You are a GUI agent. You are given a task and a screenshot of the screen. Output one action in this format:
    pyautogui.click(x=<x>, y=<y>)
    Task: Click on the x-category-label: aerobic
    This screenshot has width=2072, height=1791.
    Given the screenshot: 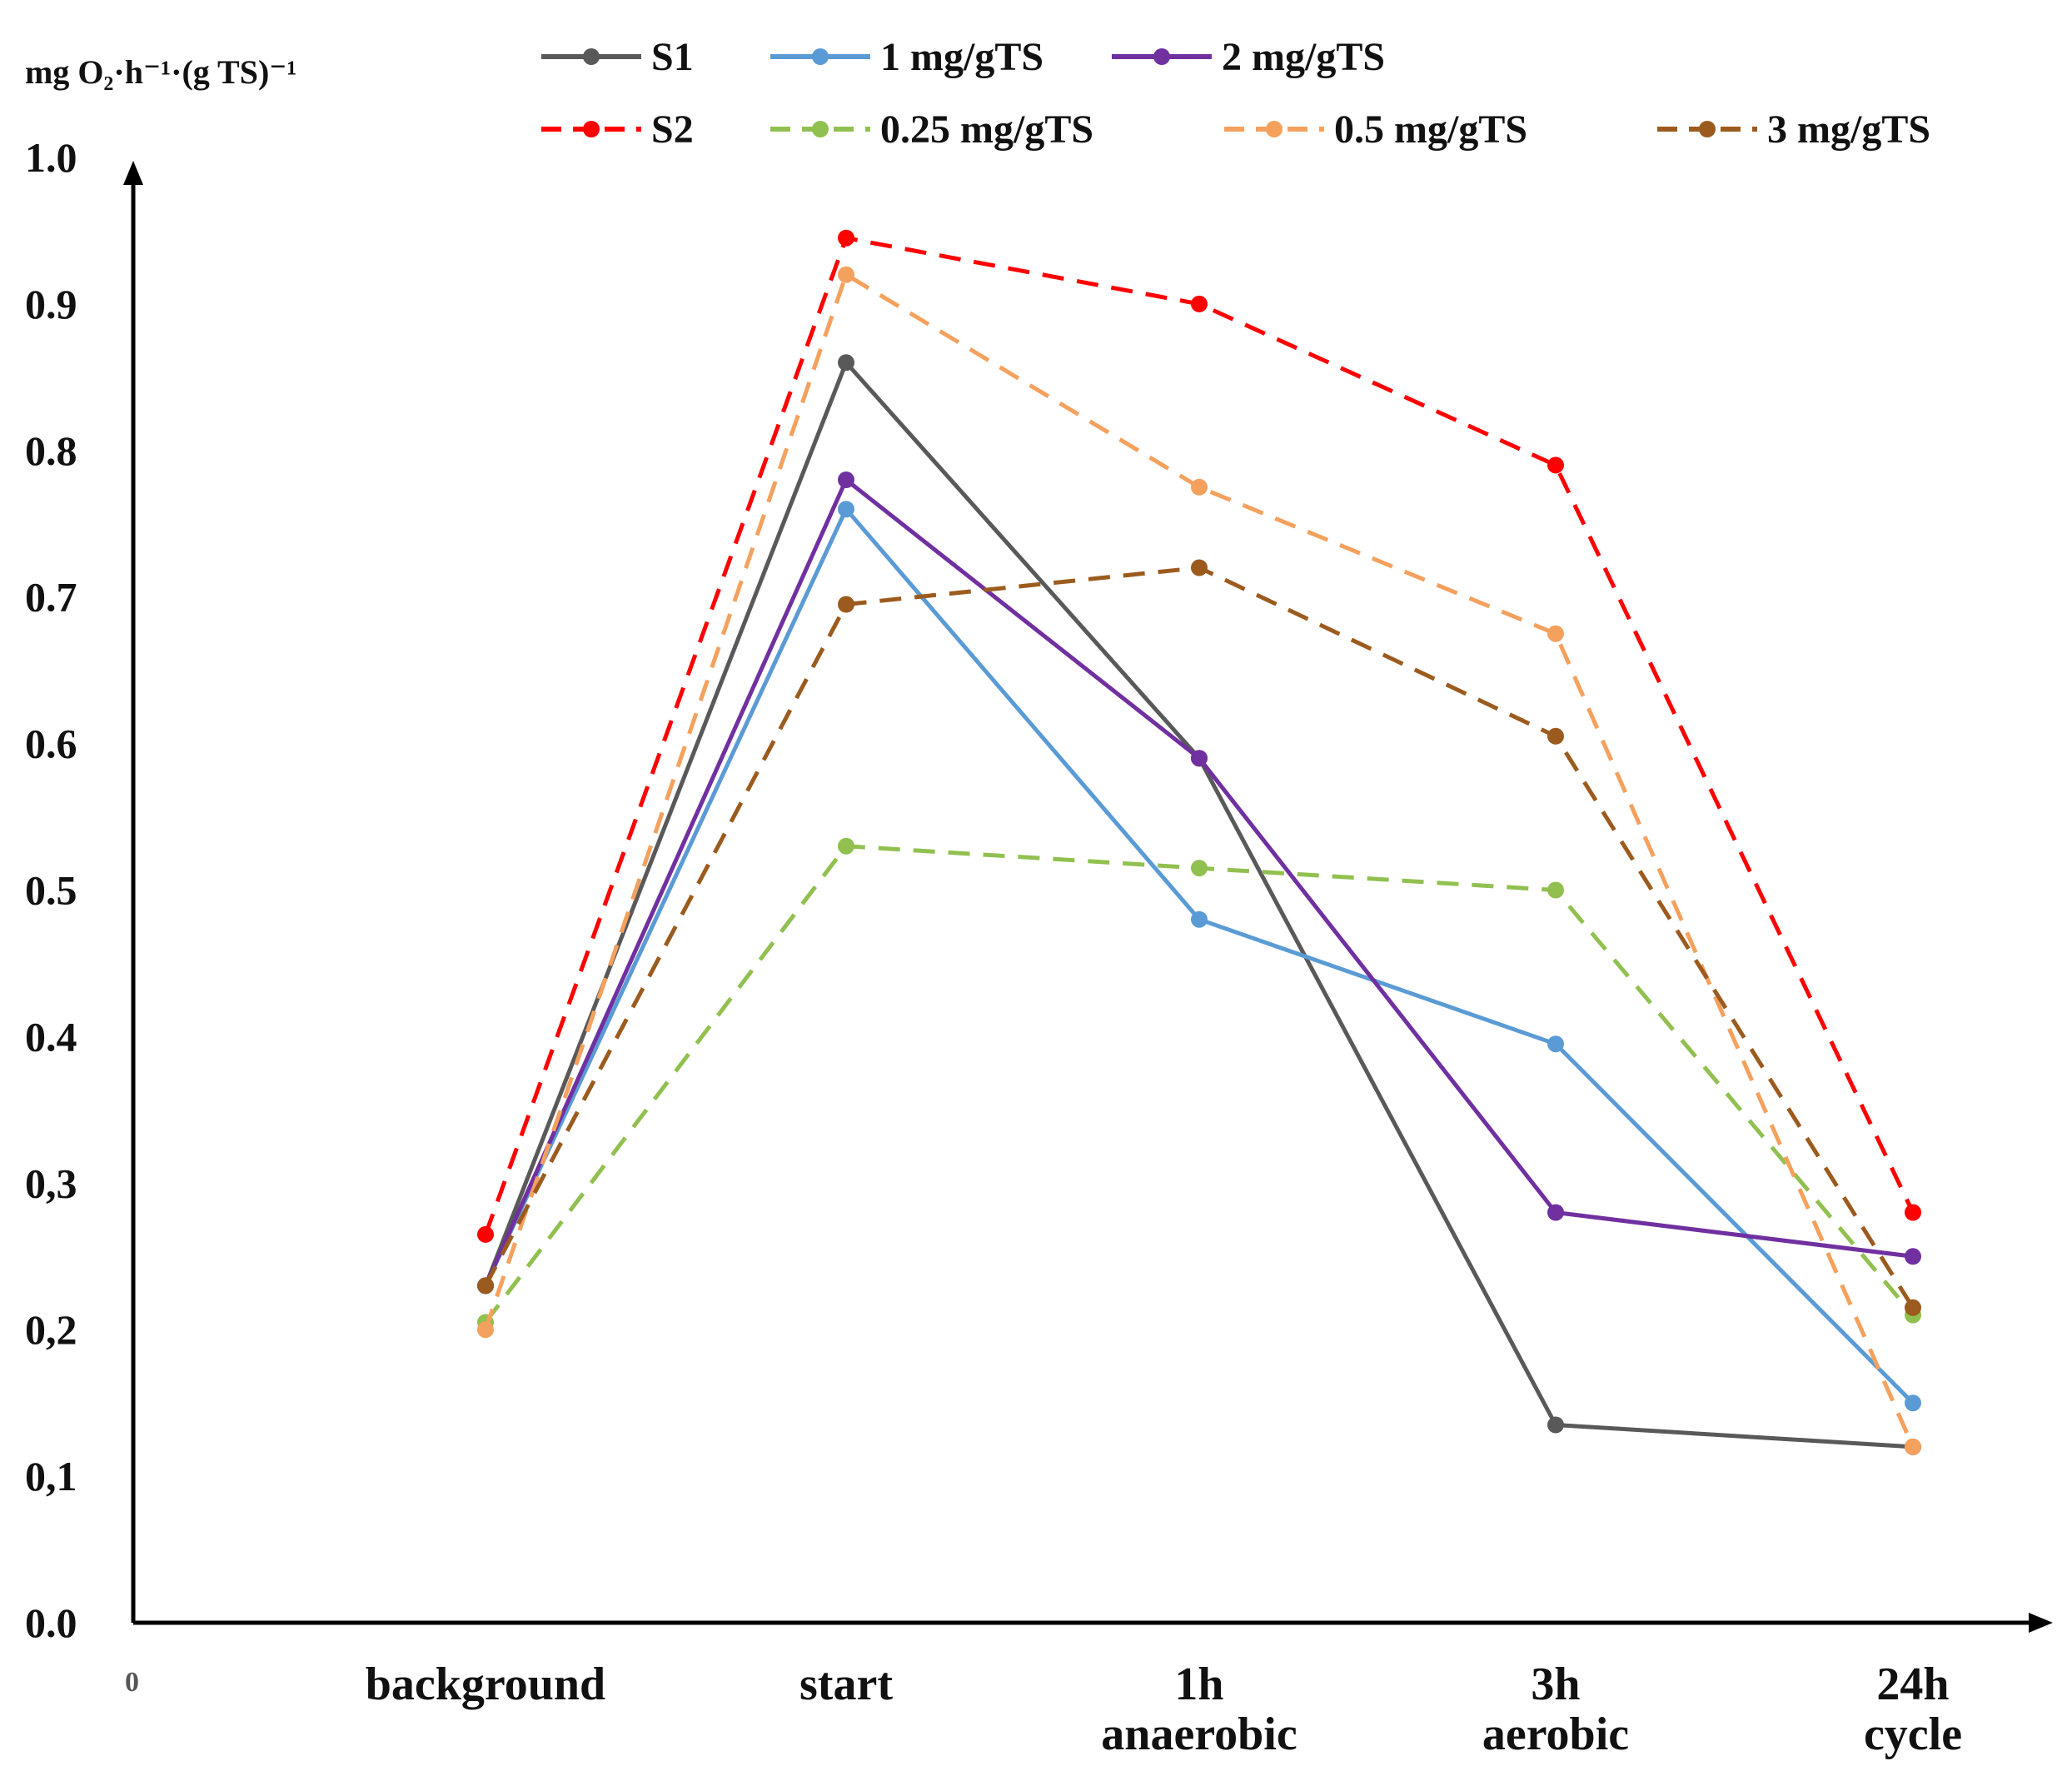 What is the action you would take?
    pyautogui.click(x=1556, y=1735)
    